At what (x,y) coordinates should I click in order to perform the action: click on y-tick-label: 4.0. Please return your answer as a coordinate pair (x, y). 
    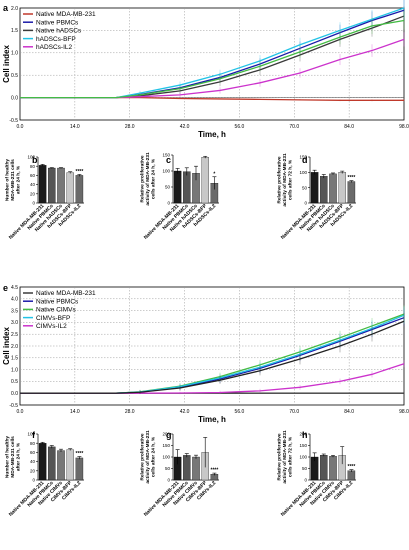
    Looking at the image, I should click on (14, 300).